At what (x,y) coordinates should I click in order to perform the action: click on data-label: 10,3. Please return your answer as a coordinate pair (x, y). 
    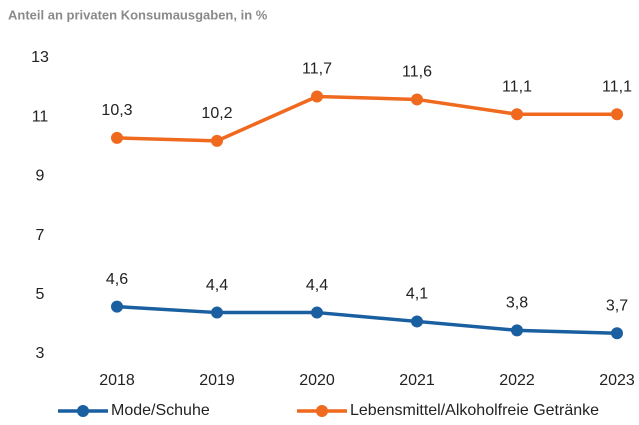
    Looking at the image, I should click on (116, 110).